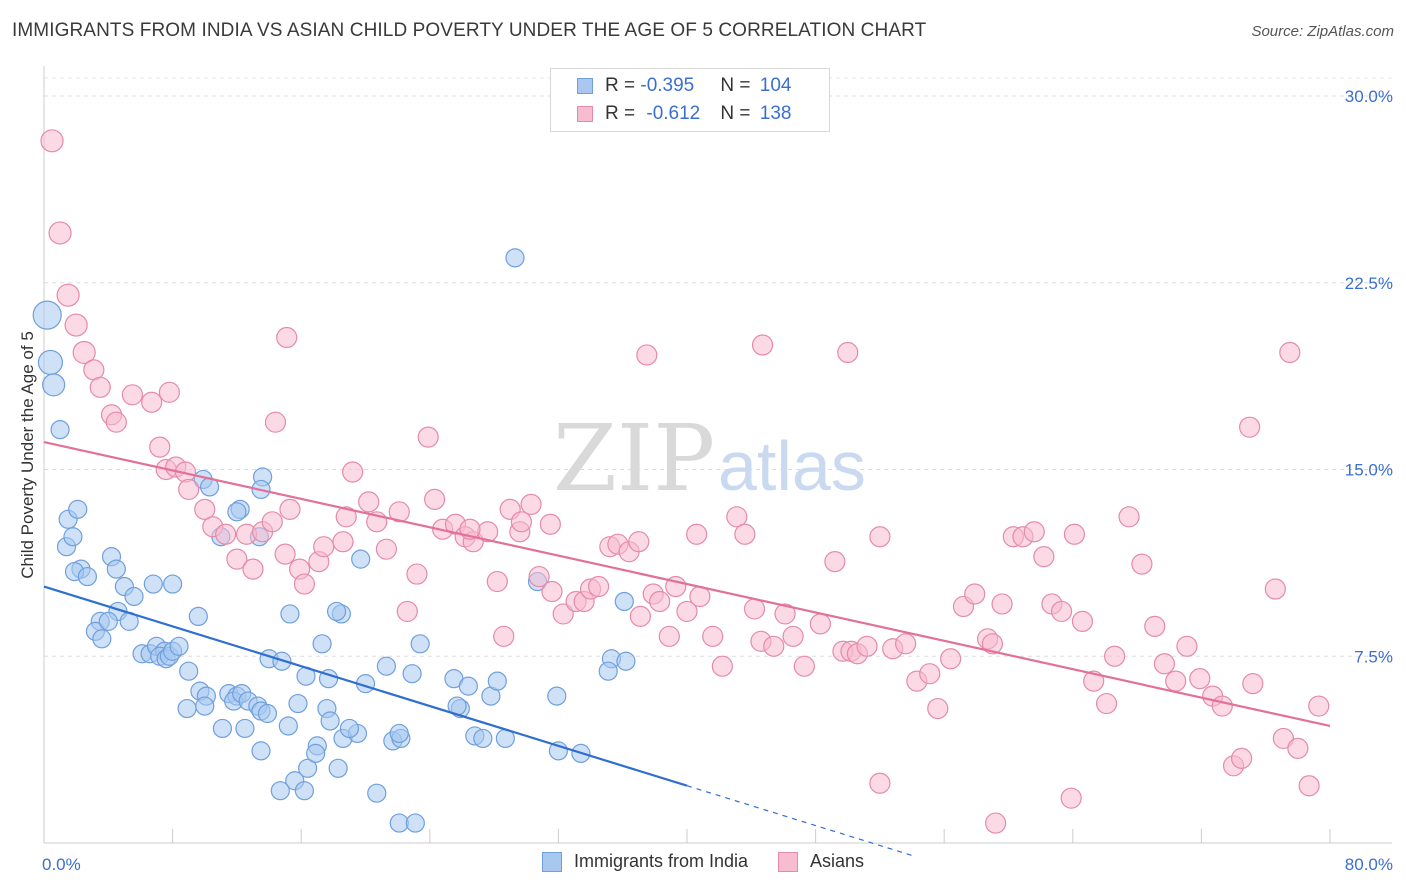  I want to click on legend-swatch-asians, so click(585, 114).